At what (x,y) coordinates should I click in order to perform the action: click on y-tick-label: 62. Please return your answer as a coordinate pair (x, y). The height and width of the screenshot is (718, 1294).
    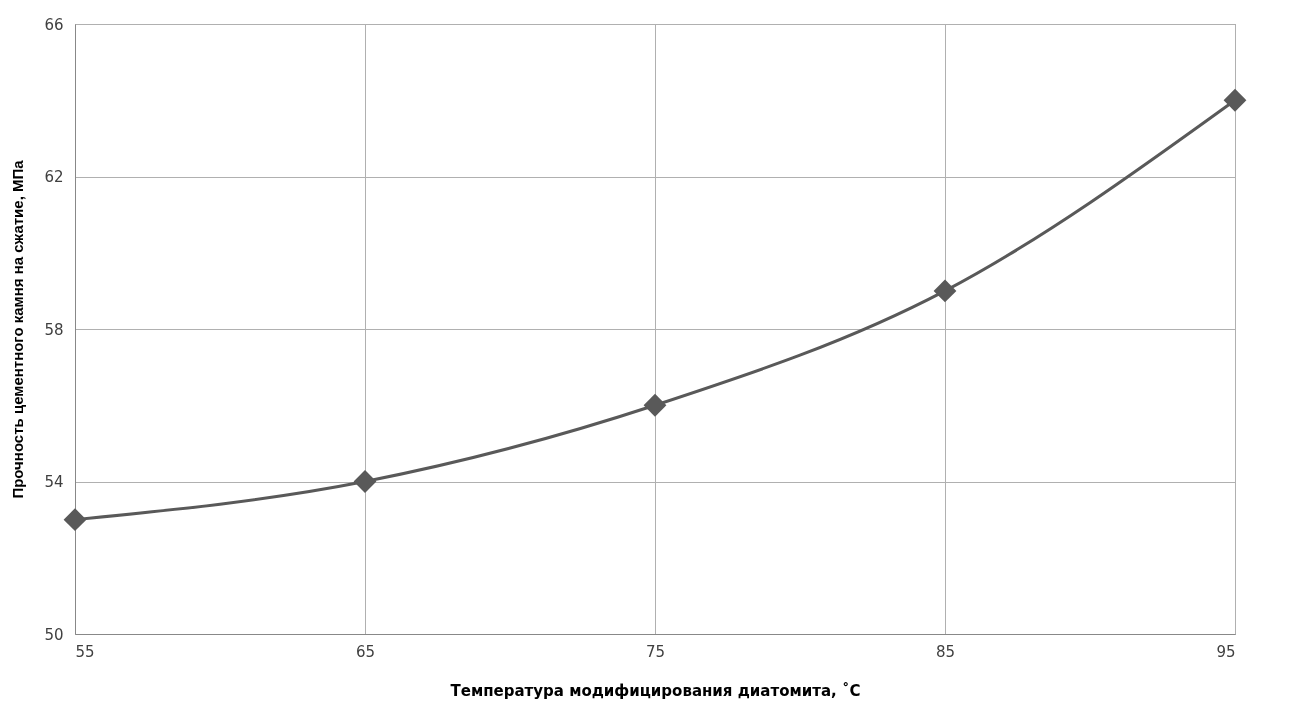
    Looking at the image, I should click on (54, 177).